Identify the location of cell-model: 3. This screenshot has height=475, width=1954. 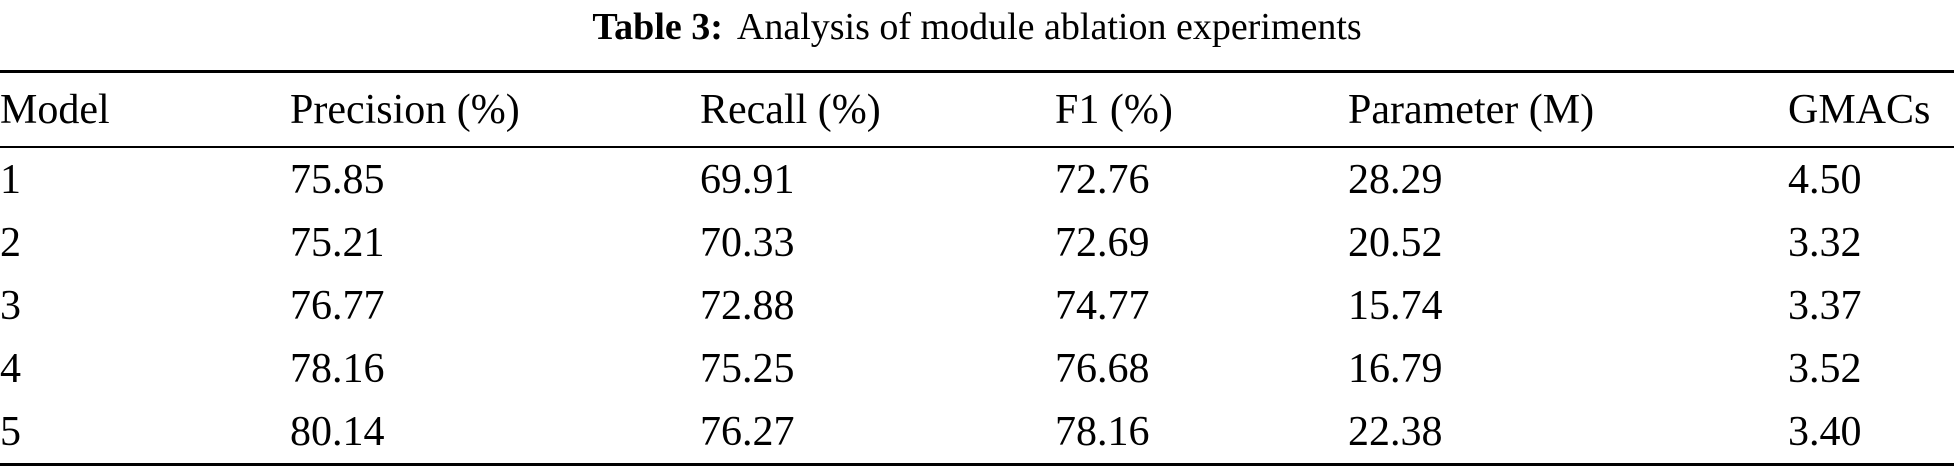
(10, 305).